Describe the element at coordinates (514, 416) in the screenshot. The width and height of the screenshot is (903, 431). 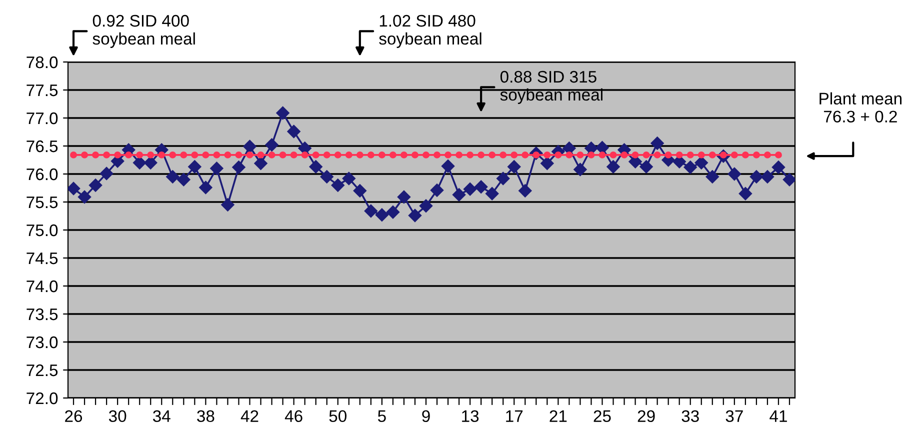
I see `x-tick-label: 17` at that location.